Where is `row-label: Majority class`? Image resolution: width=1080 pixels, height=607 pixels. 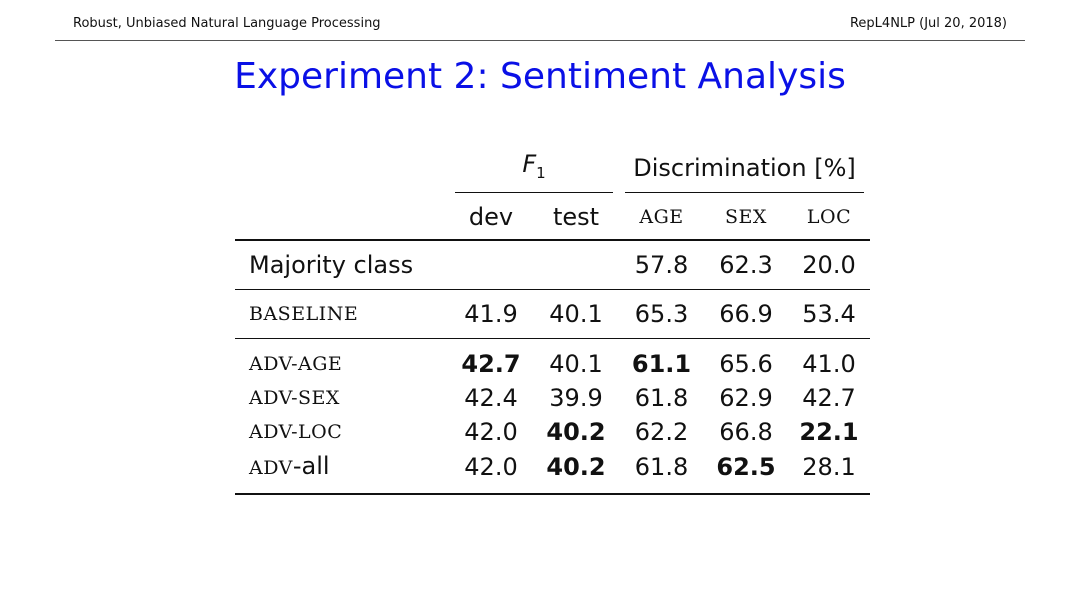 row-label: Majority class is located at coordinates (342, 264).